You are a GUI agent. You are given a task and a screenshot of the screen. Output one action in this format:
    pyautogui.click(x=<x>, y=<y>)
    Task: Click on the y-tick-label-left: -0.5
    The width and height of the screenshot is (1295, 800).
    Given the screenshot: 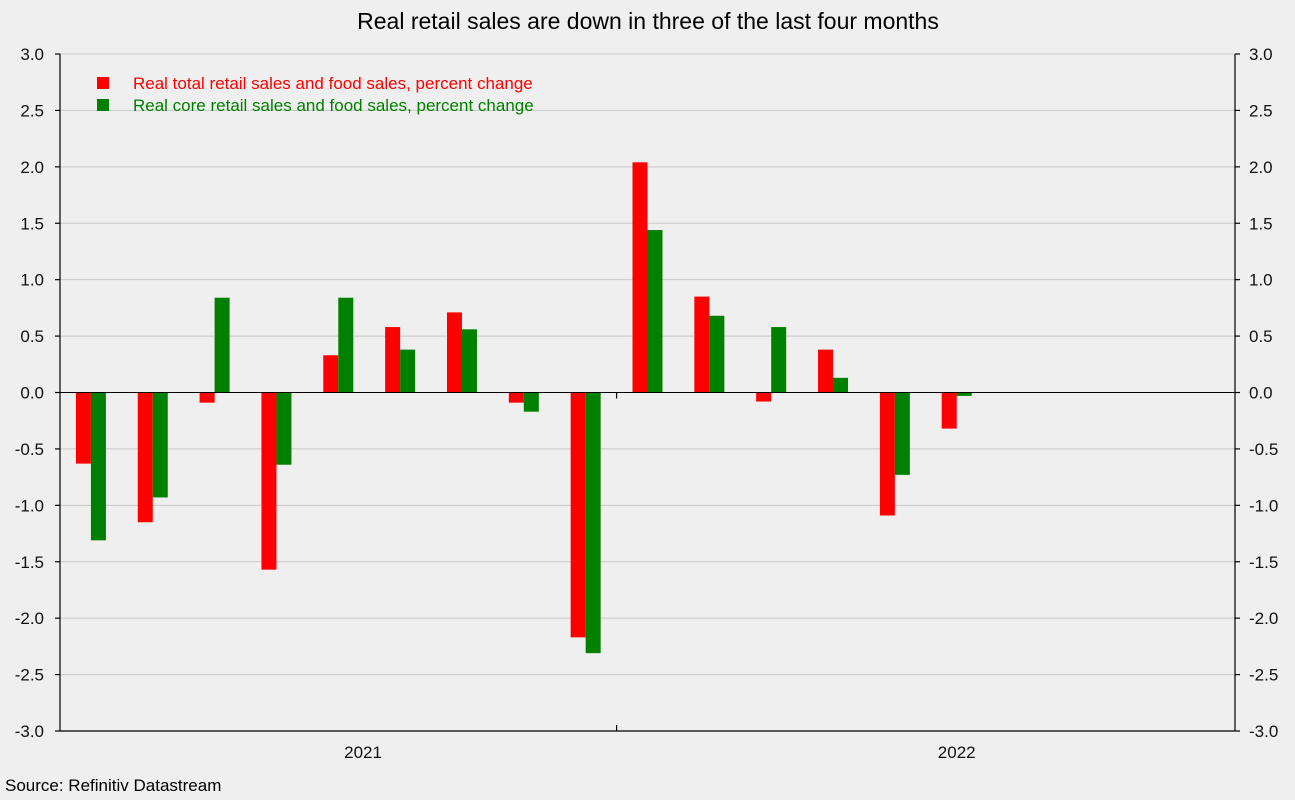 What is the action you would take?
    pyautogui.click(x=29, y=449)
    